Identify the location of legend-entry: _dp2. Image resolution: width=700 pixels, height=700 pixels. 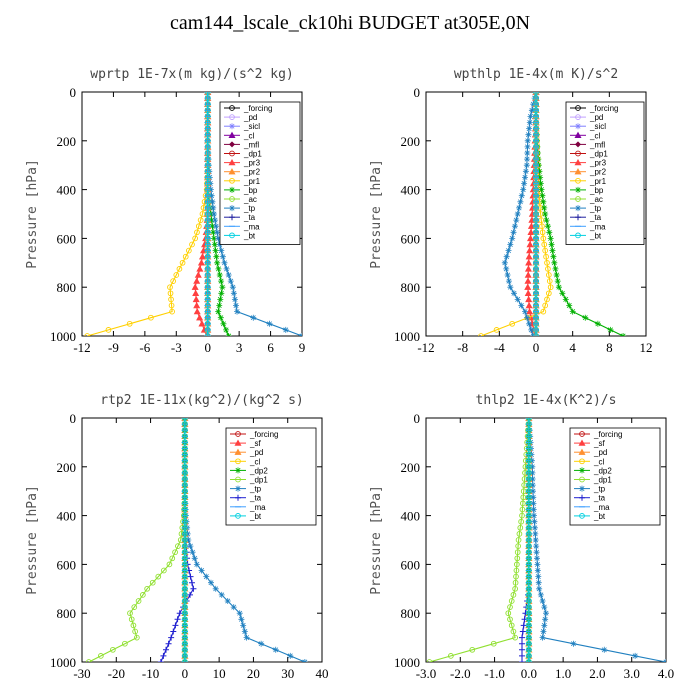
(249, 470).